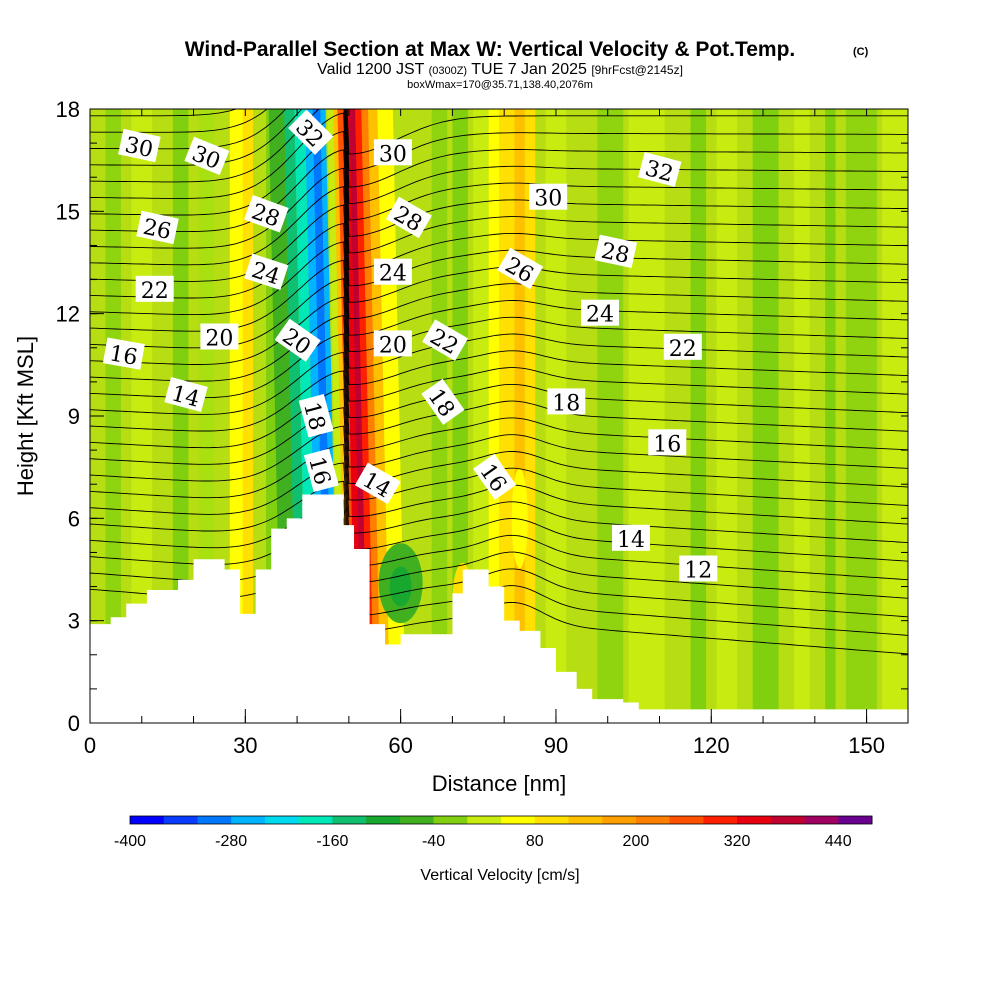 This screenshot has height=1000, width=1000. I want to click on y-axis-label: Height [Kft MSL], so click(25, 416).